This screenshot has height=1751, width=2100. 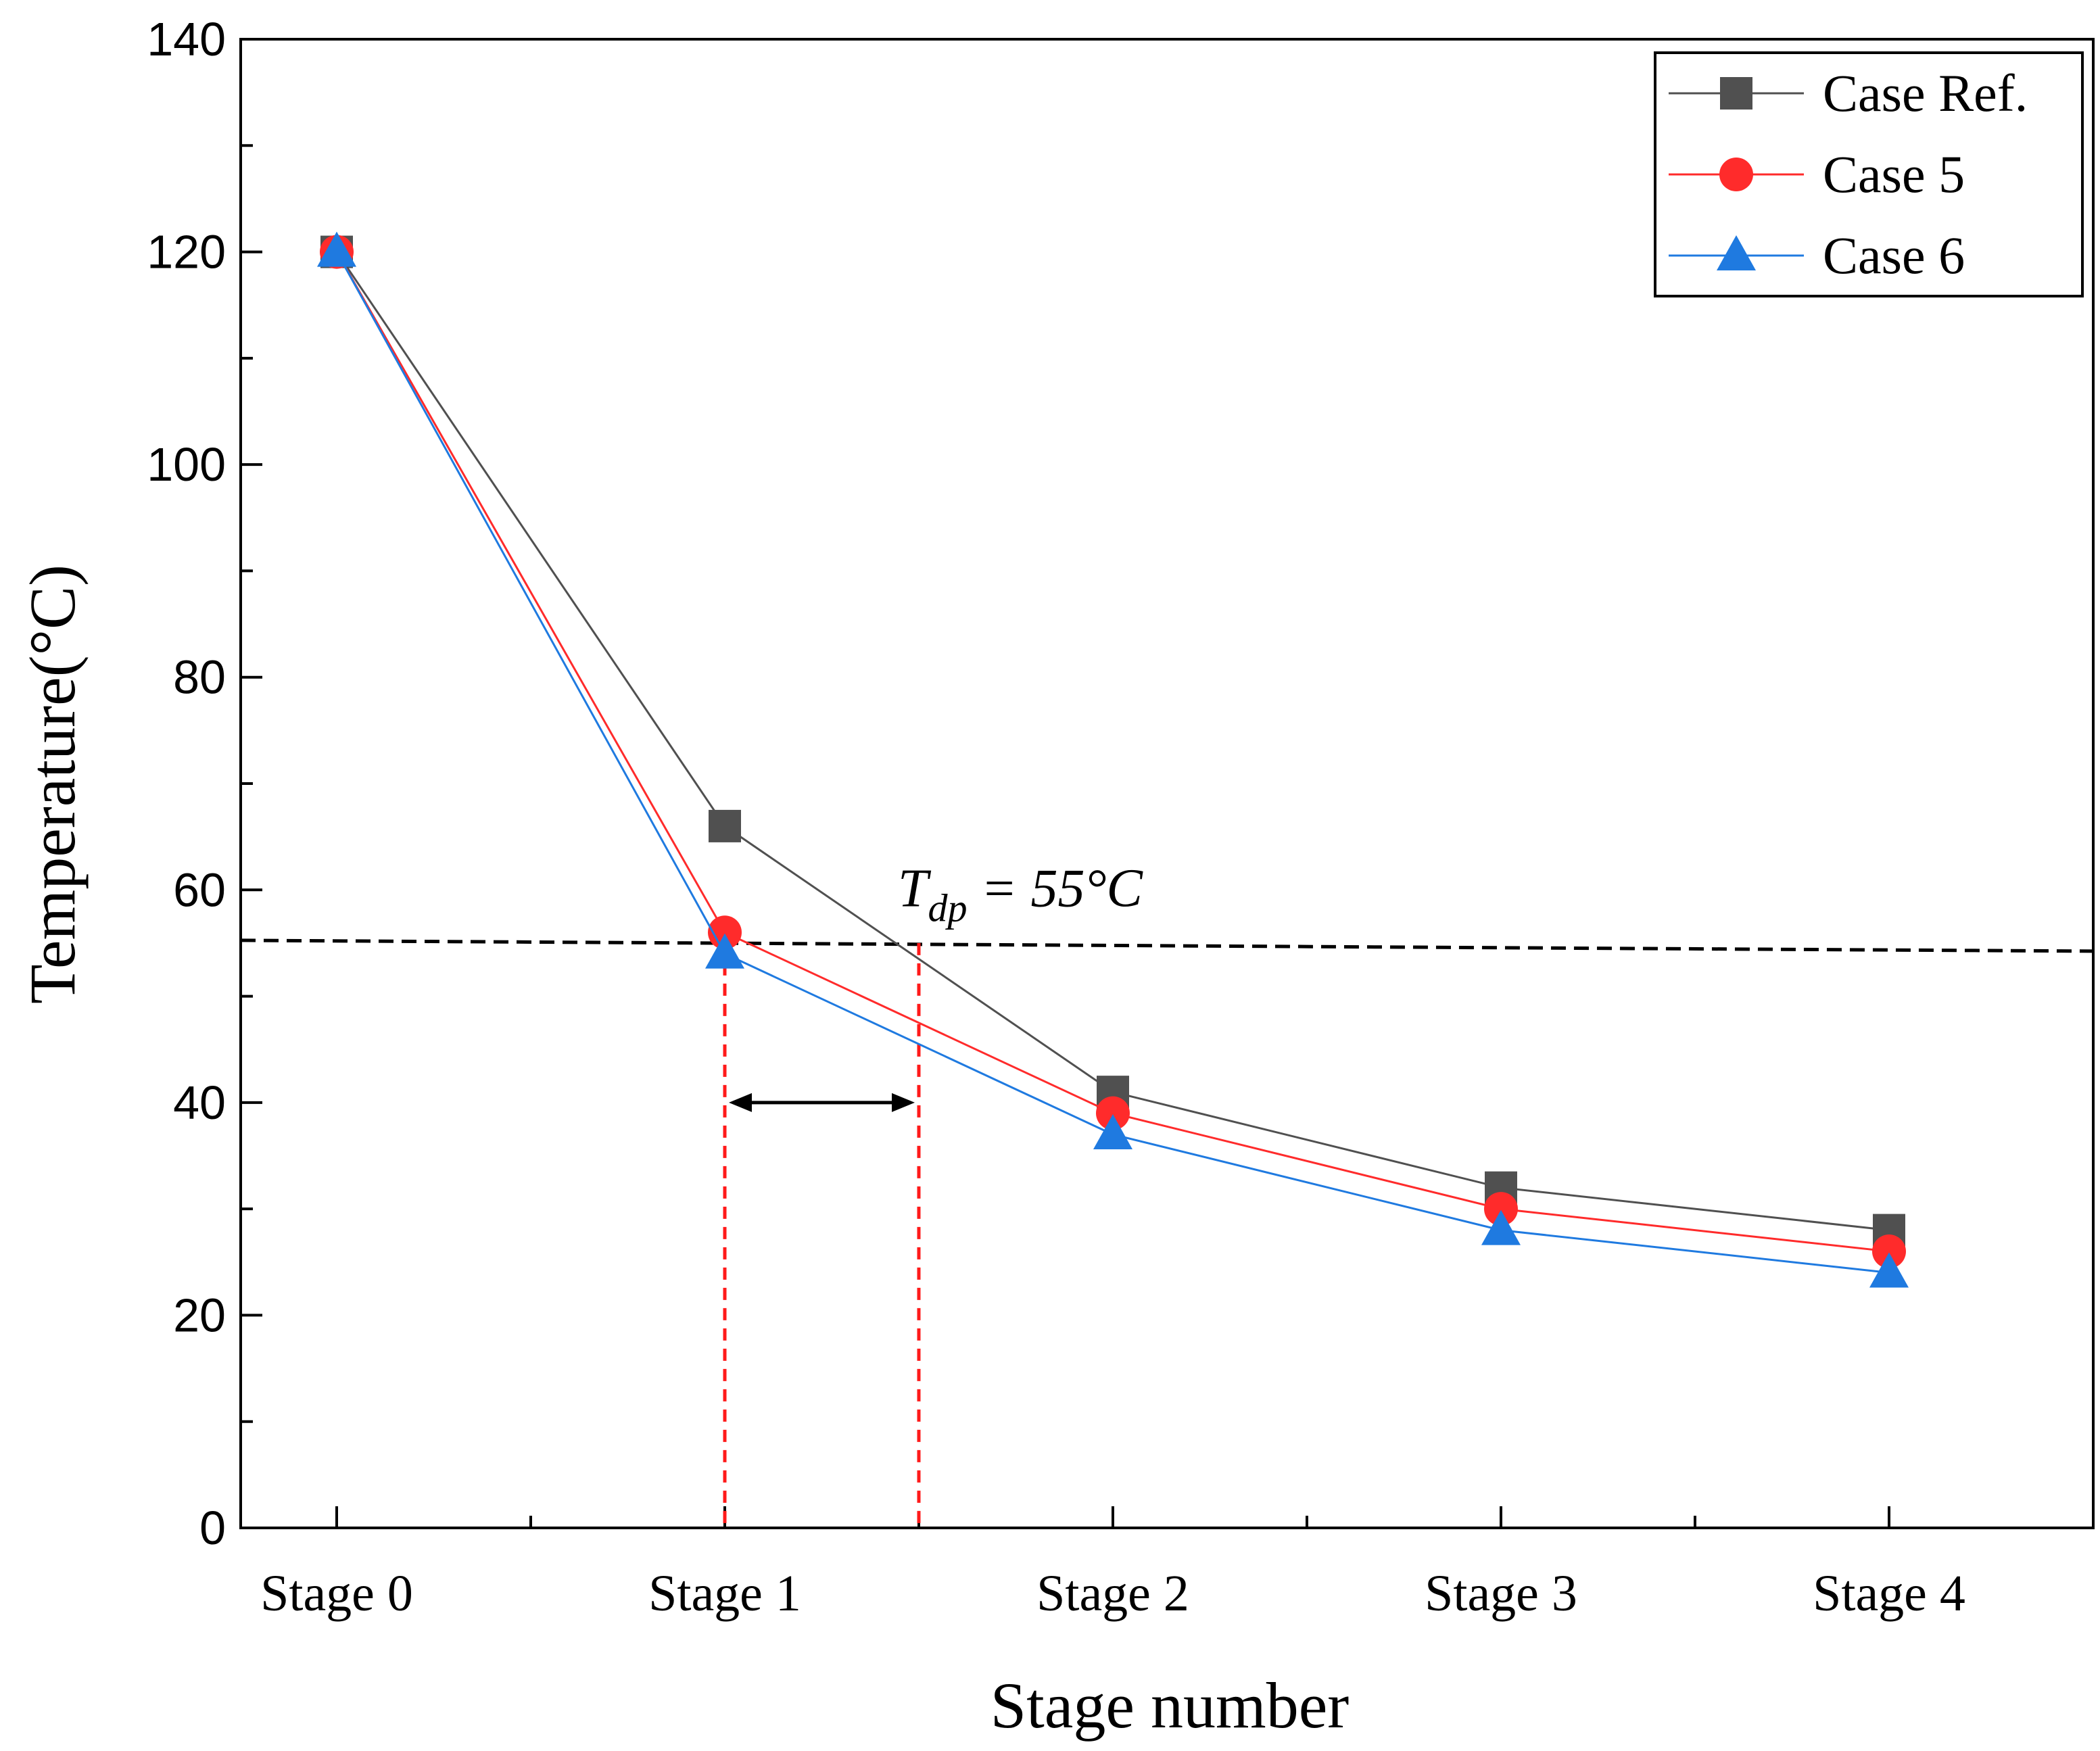 I want to click on range-arrow-head-right, so click(x=903, y=1102).